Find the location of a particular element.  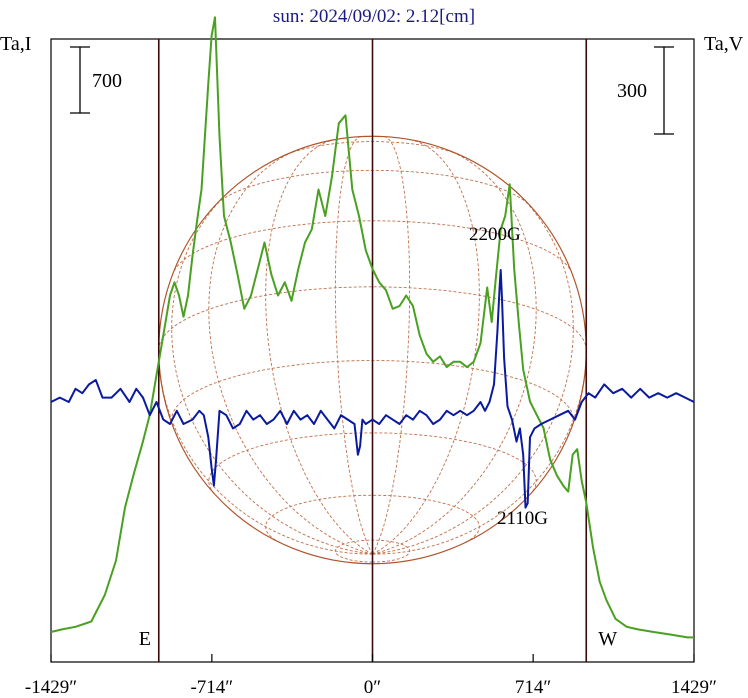

right-scale-value: 300 is located at coordinates (632, 91).